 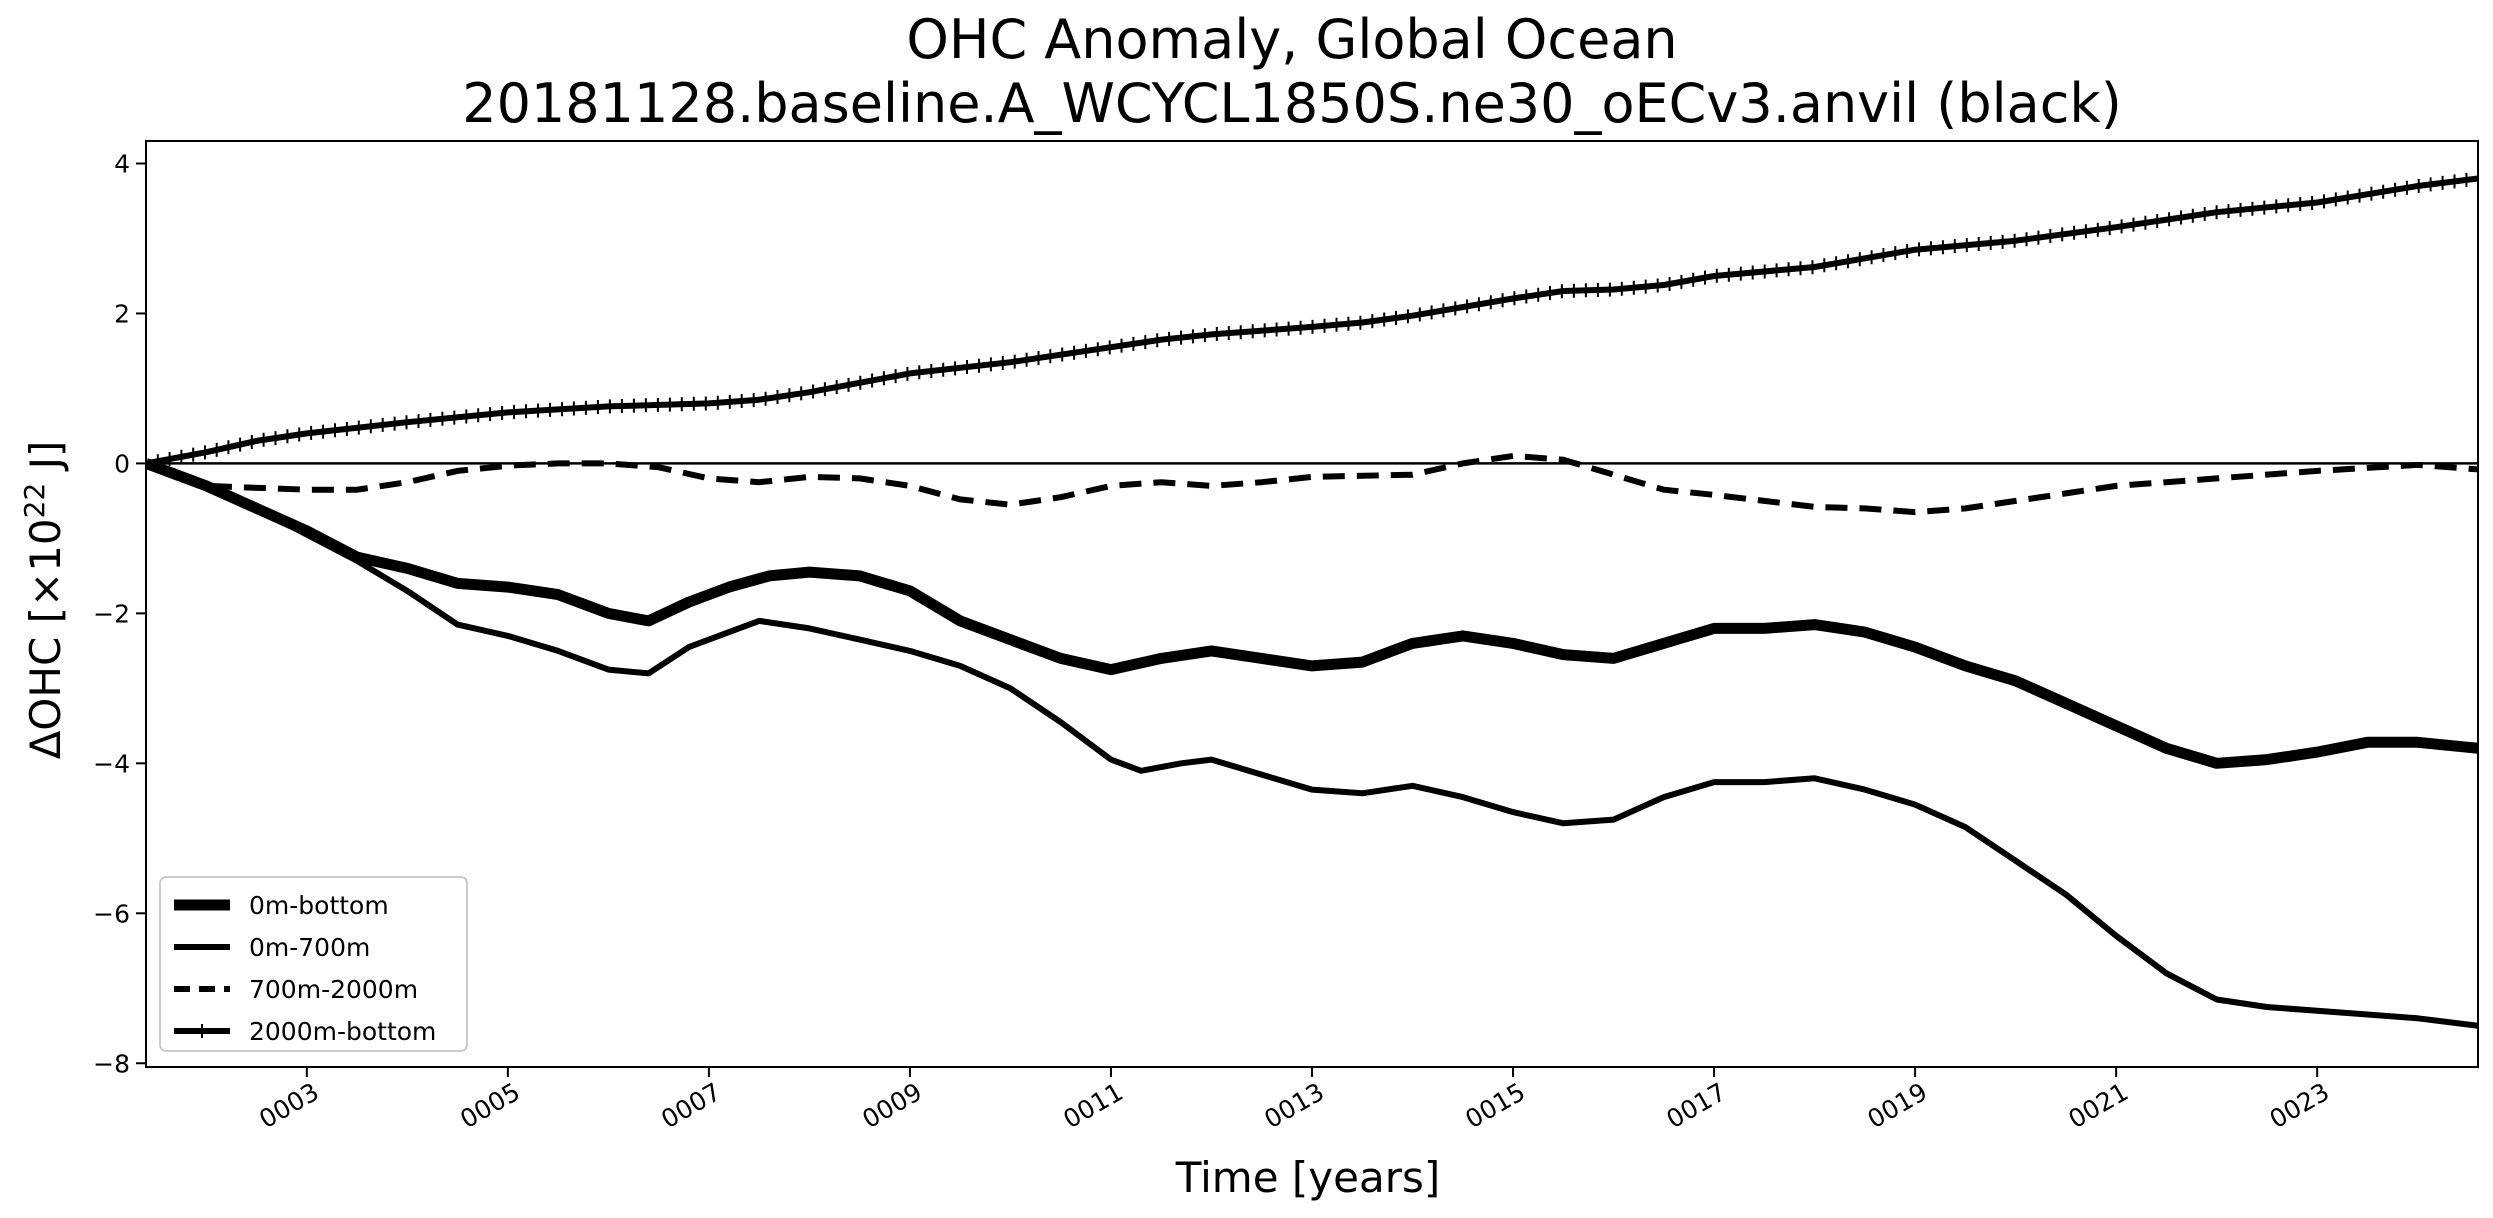 I want to click on y-tick-label: −6, so click(x=111, y=913).